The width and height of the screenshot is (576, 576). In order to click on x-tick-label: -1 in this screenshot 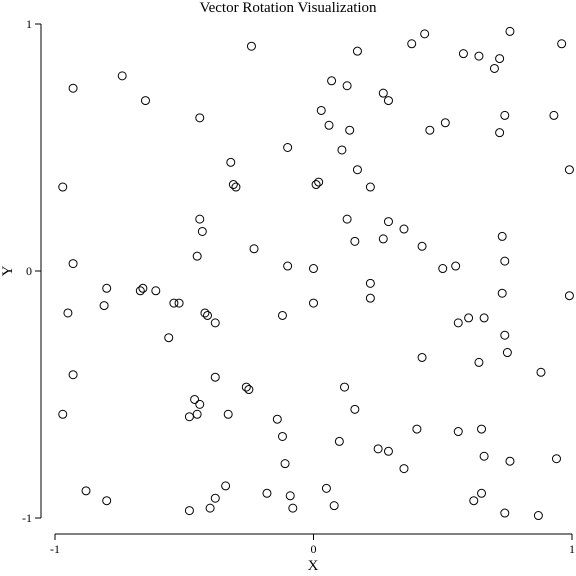, I will do `click(55, 549)`.